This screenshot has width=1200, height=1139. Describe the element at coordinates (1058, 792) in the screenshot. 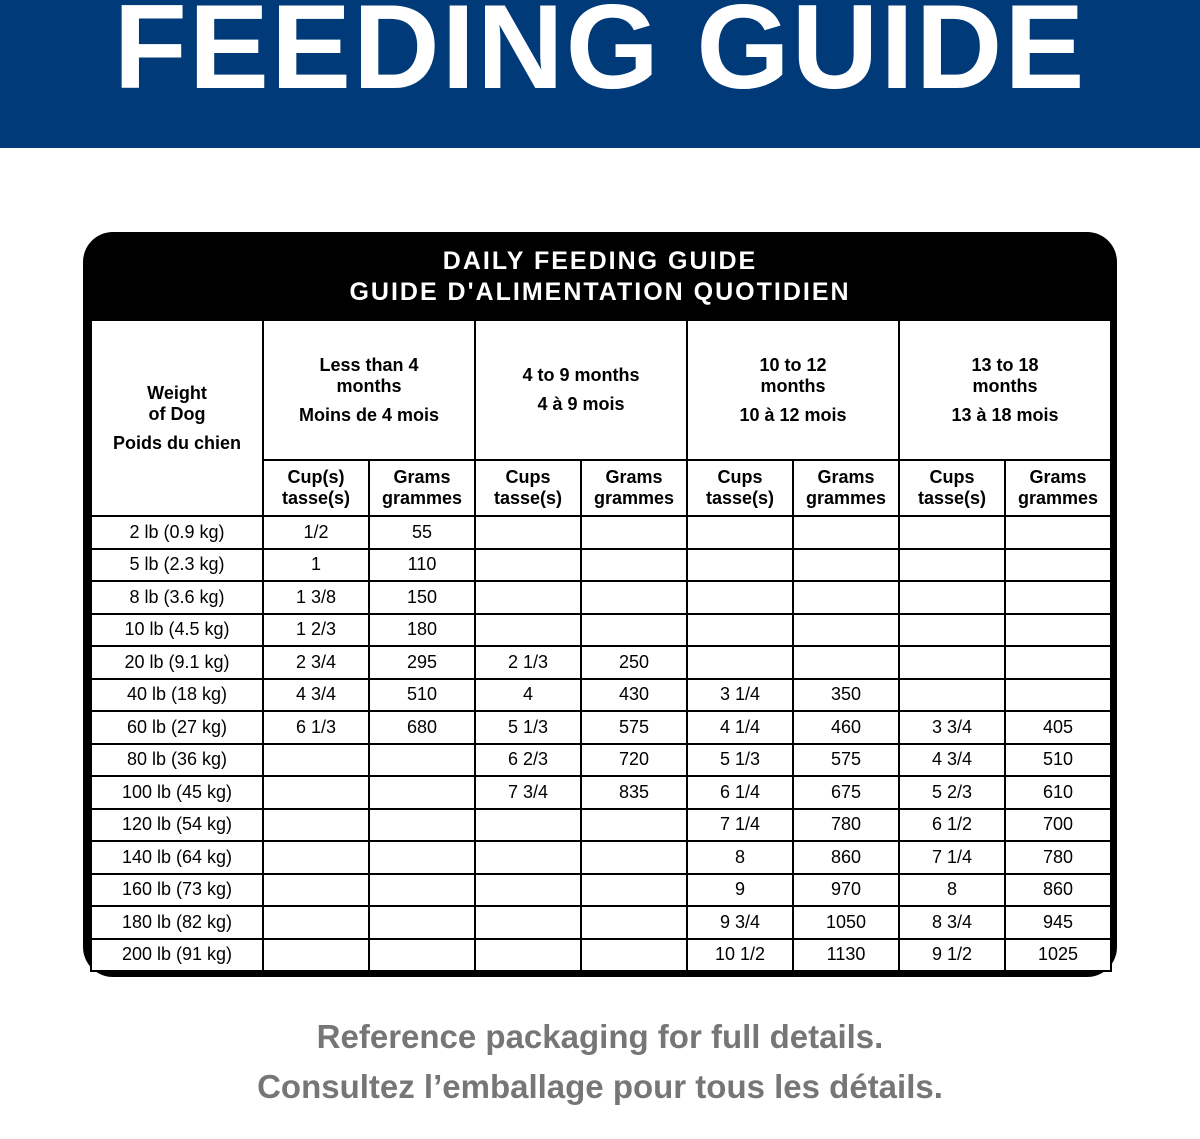

I see `grams-cell: 610` at that location.